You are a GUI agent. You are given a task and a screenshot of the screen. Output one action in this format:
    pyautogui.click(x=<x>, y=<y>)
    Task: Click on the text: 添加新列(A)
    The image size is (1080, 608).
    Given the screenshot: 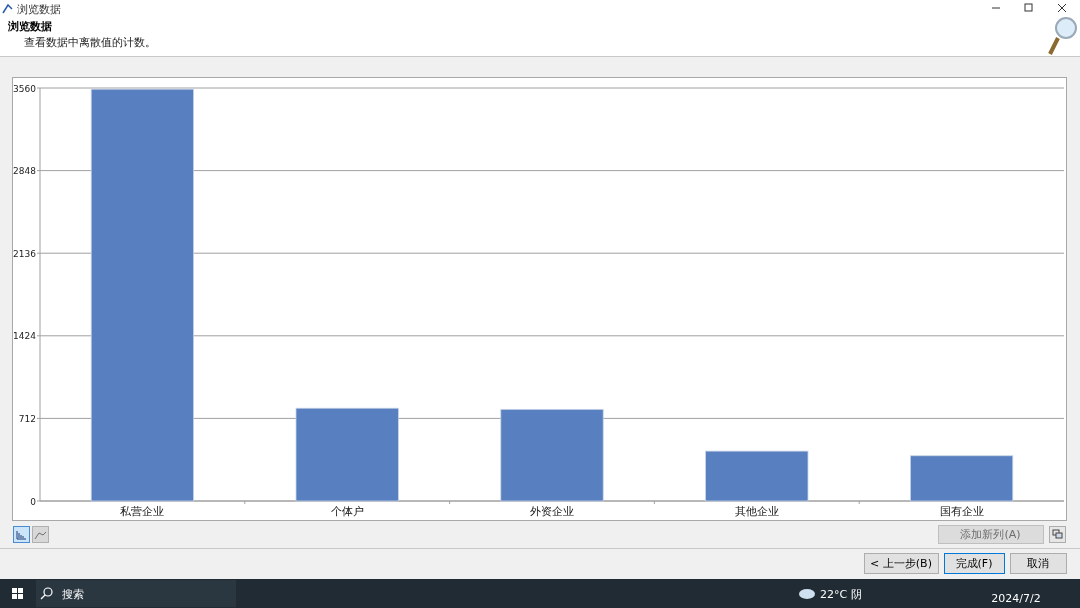 What is the action you would take?
    pyautogui.click(x=990, y=534)
    